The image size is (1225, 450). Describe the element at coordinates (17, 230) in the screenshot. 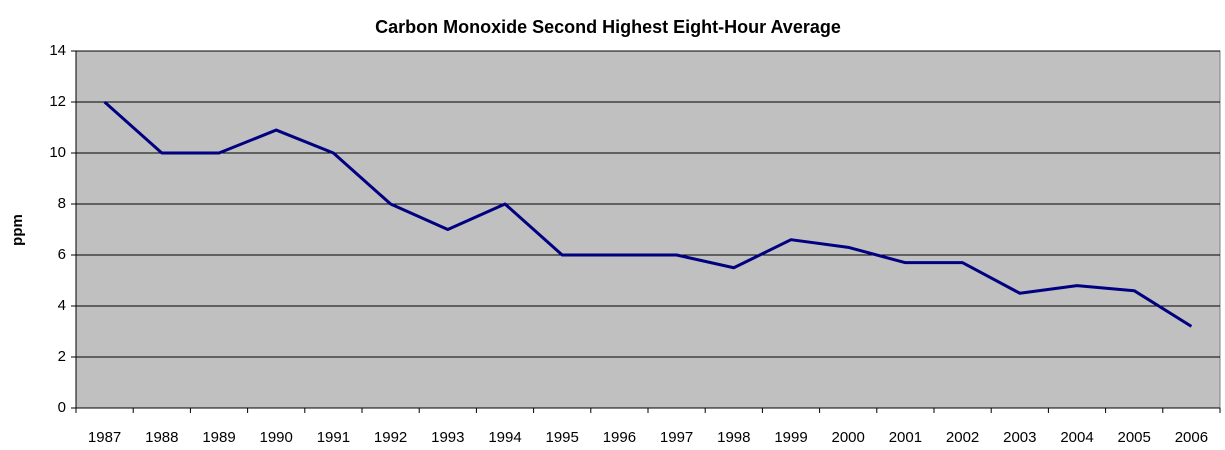

I see `y-axis-label: ppm` at that location.